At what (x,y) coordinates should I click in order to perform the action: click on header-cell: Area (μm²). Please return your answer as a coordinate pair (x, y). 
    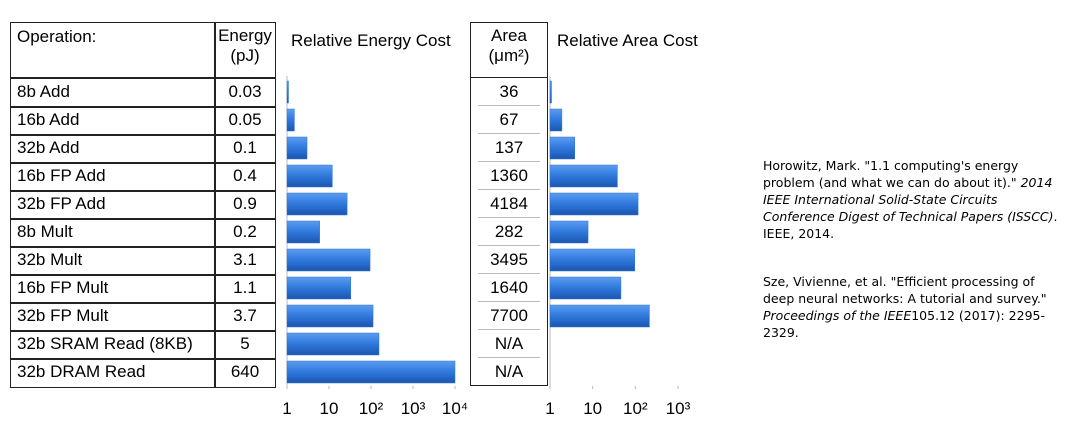
    Looking at the image, I should click on (509, 50).